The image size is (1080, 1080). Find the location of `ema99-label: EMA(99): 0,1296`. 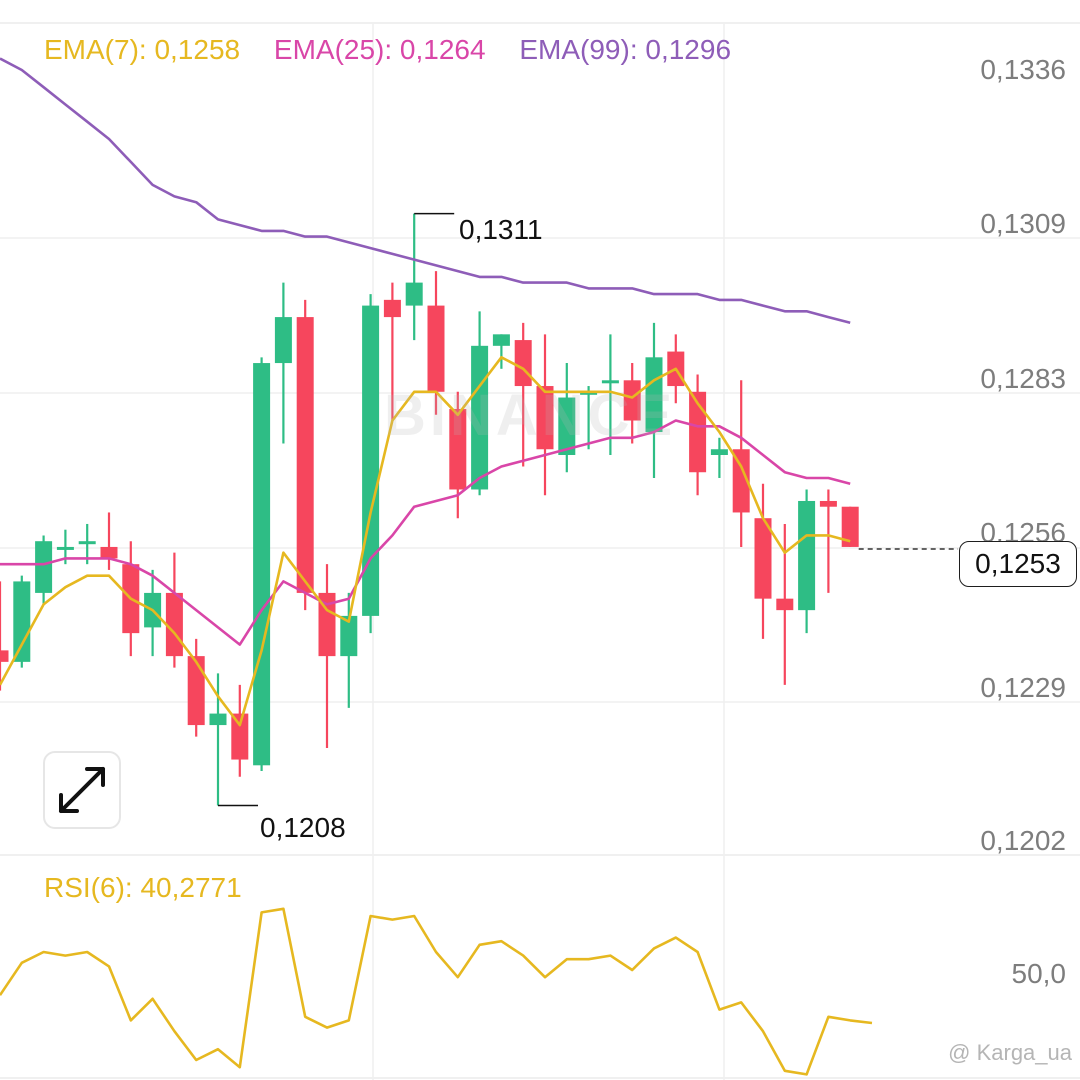

ema99-label: EMA(99): 0,1296 is located at coordinates (625, 49).